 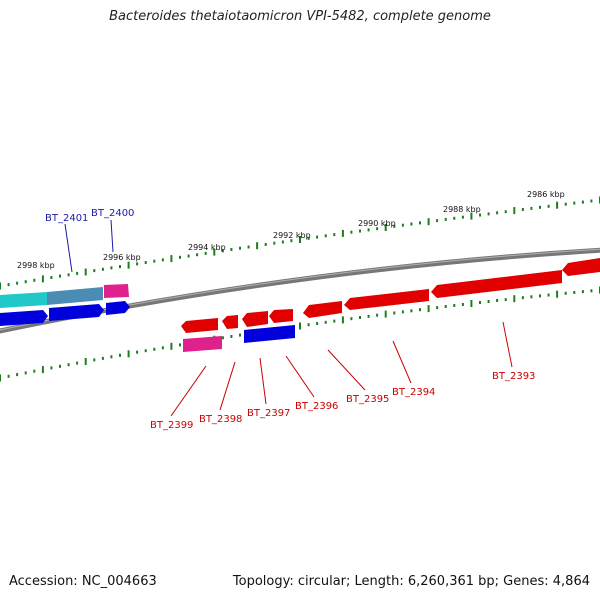 I want to click on gene-label: BT_2396, so click(x=316, y=406).